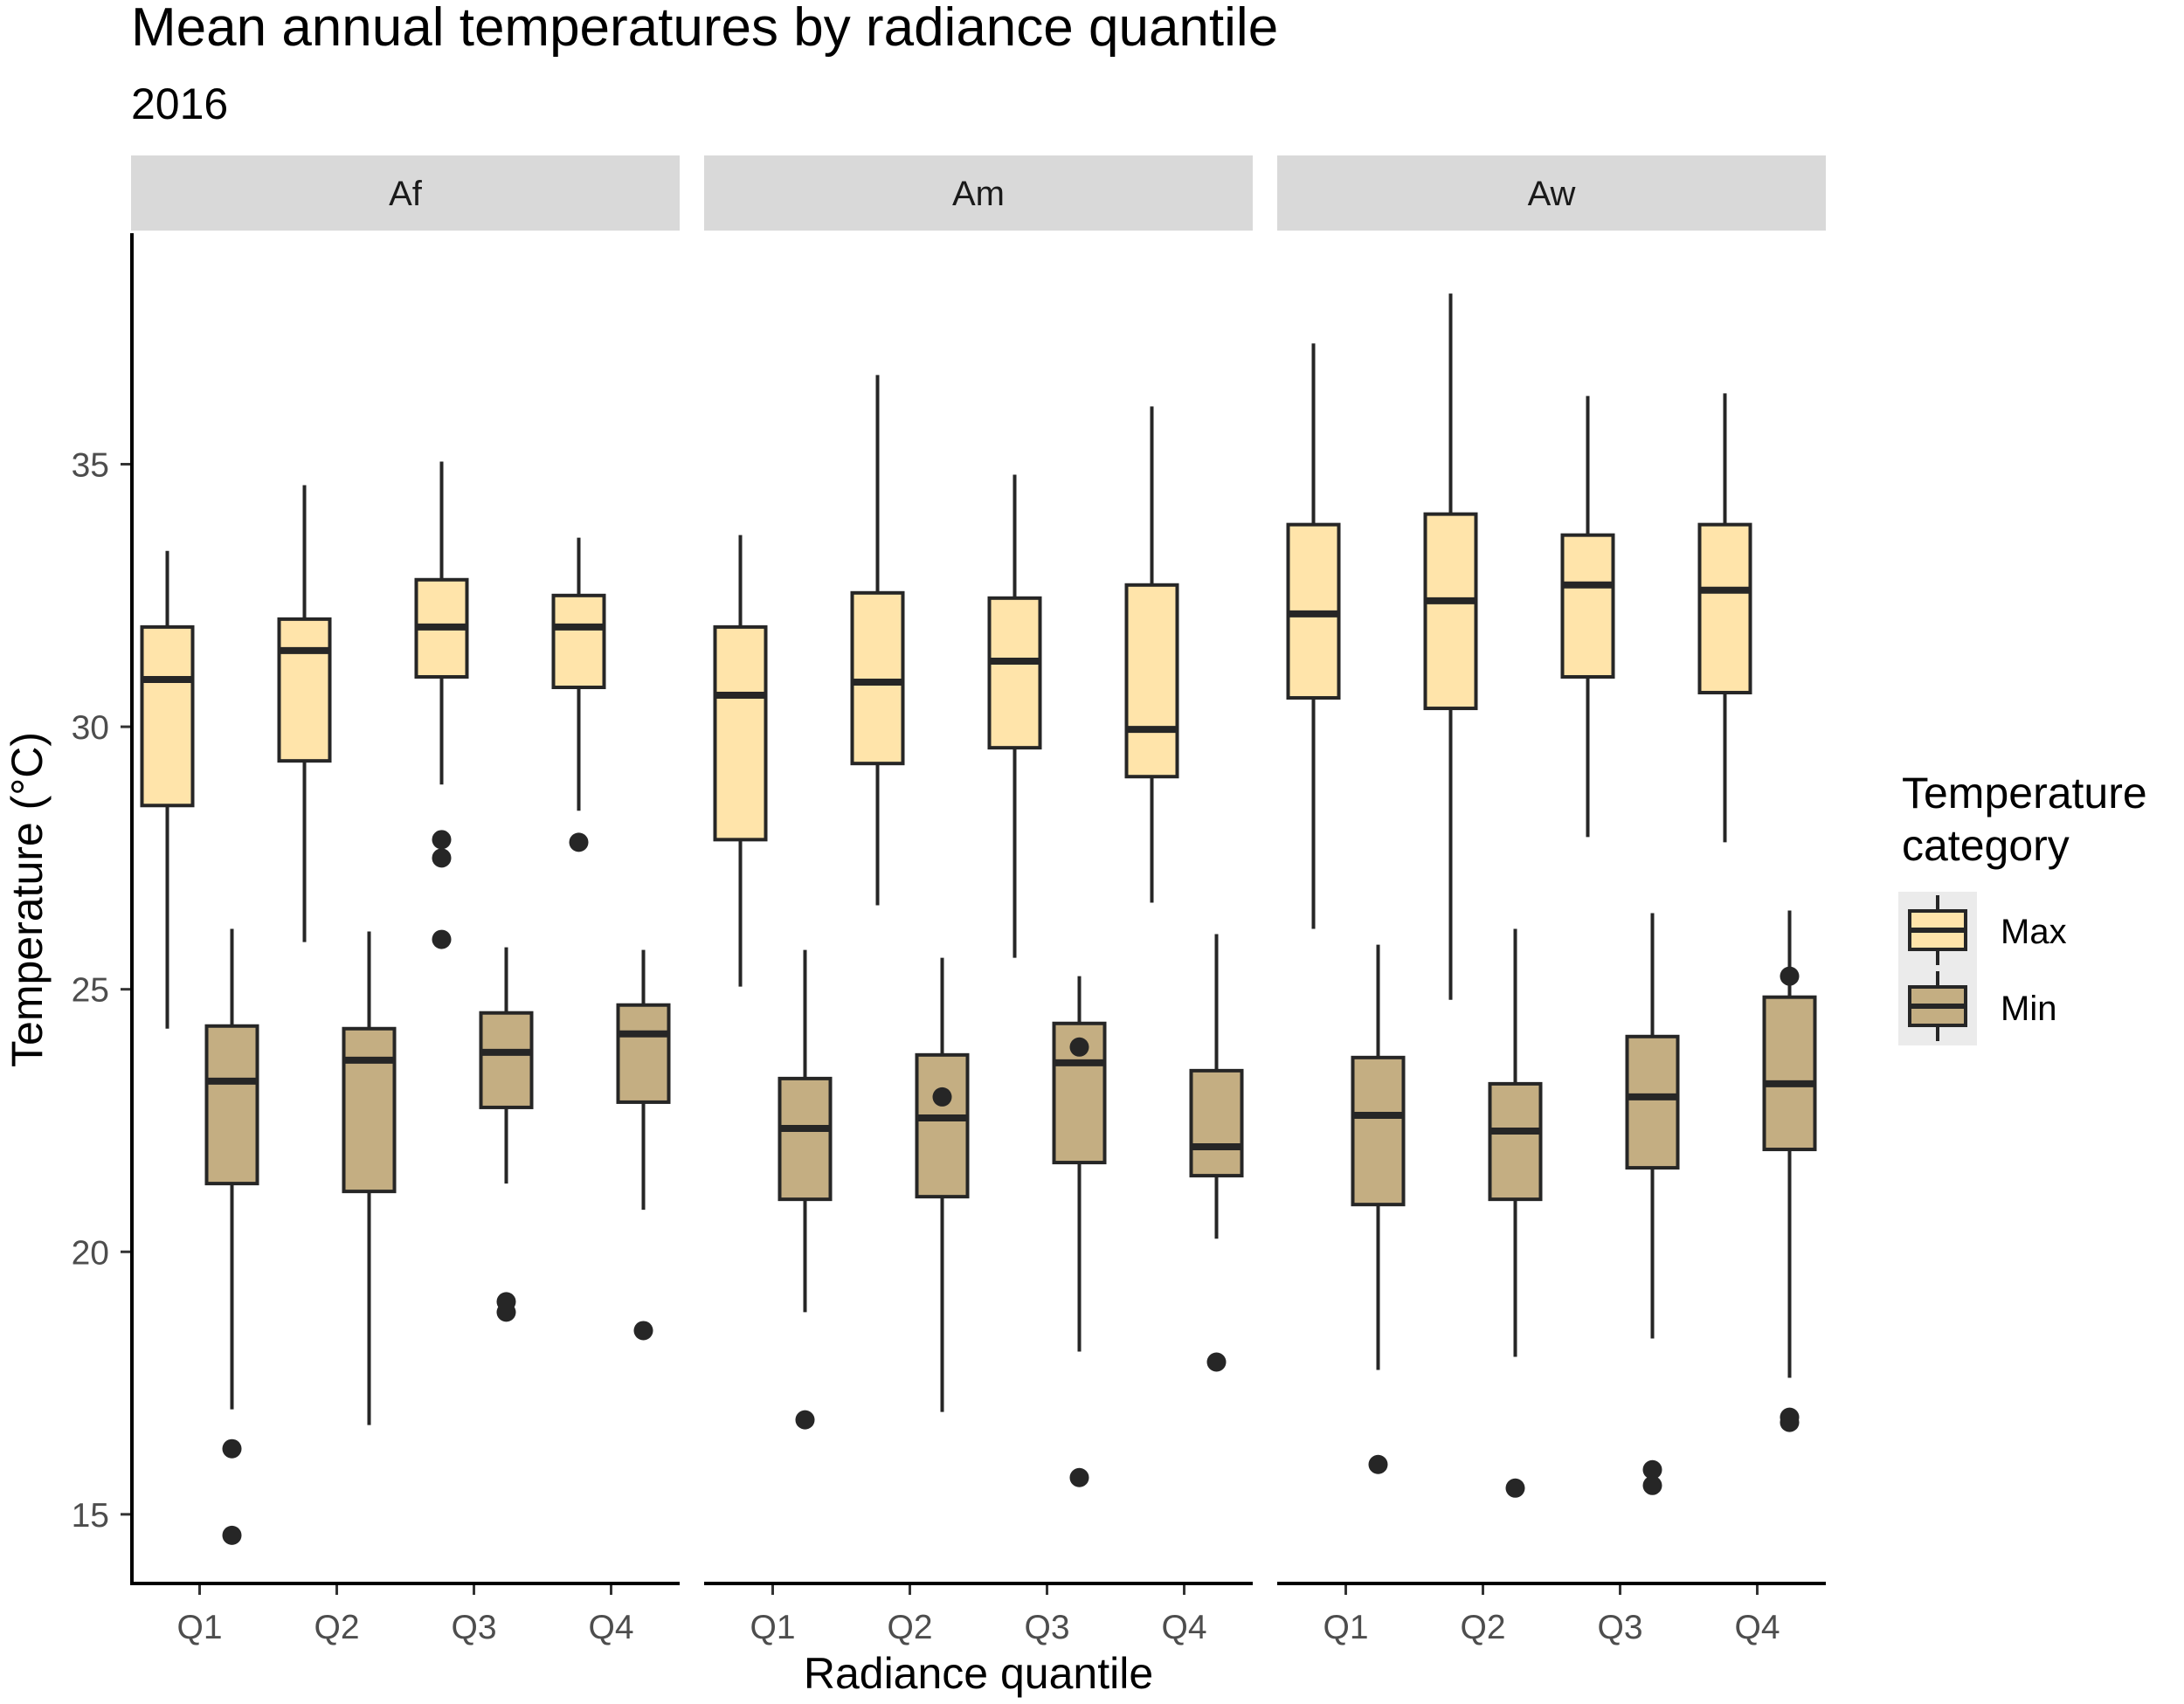 The image size is (2184, 1704). I want to click on legend-title-line1: Temperature, so click(2024, 793).